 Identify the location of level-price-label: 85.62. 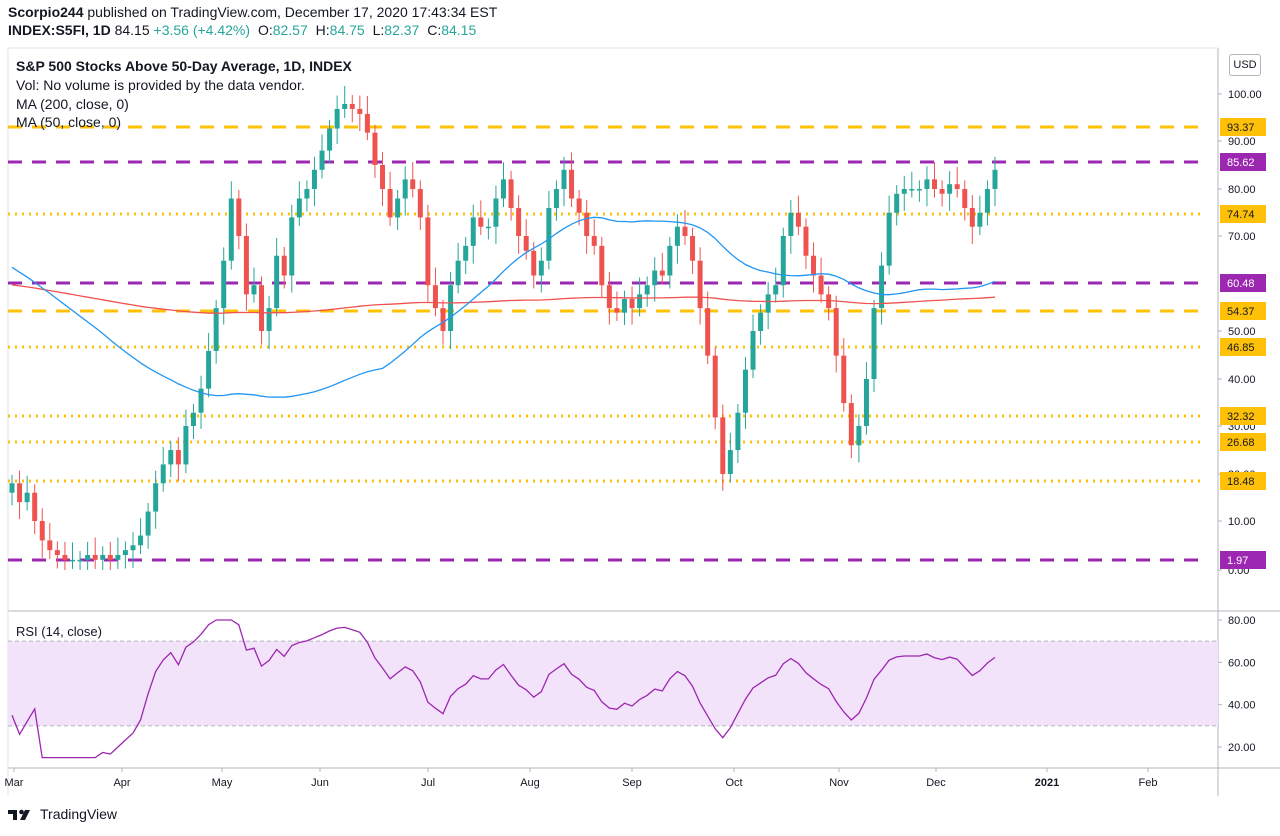
(1241, 163).